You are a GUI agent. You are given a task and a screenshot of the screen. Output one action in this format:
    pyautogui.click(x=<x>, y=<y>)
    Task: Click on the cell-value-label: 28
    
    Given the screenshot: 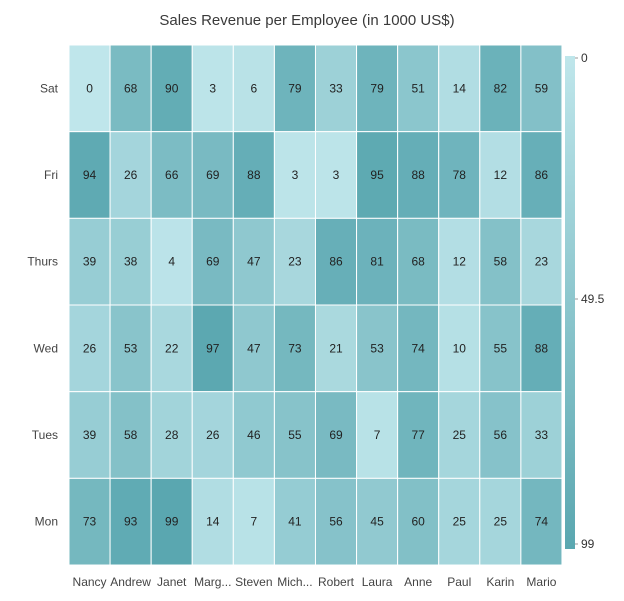 What is the action you would take?
    pyautogui.click(x=172, y=435)
    